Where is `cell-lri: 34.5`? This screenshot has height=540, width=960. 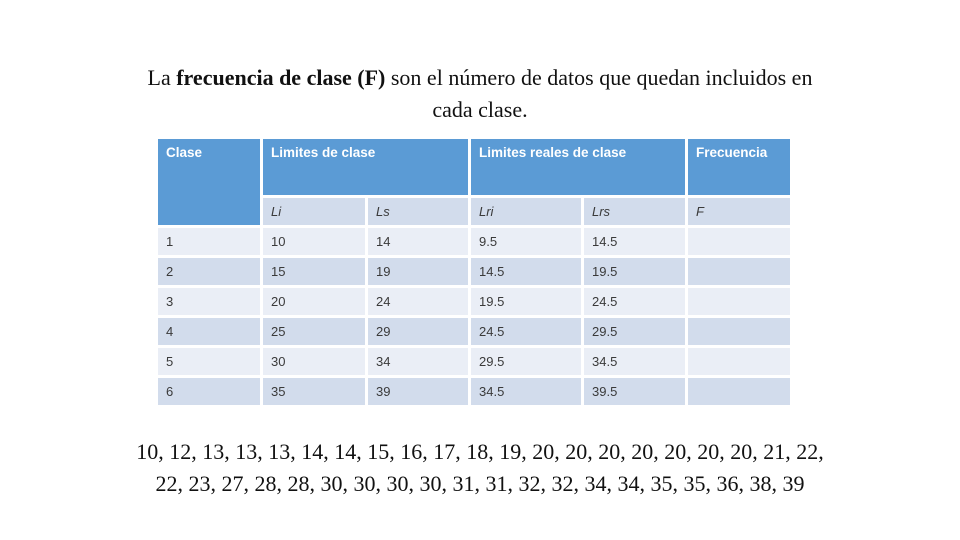 cell-lri: 34.5 is located at coordinates (526, 391).